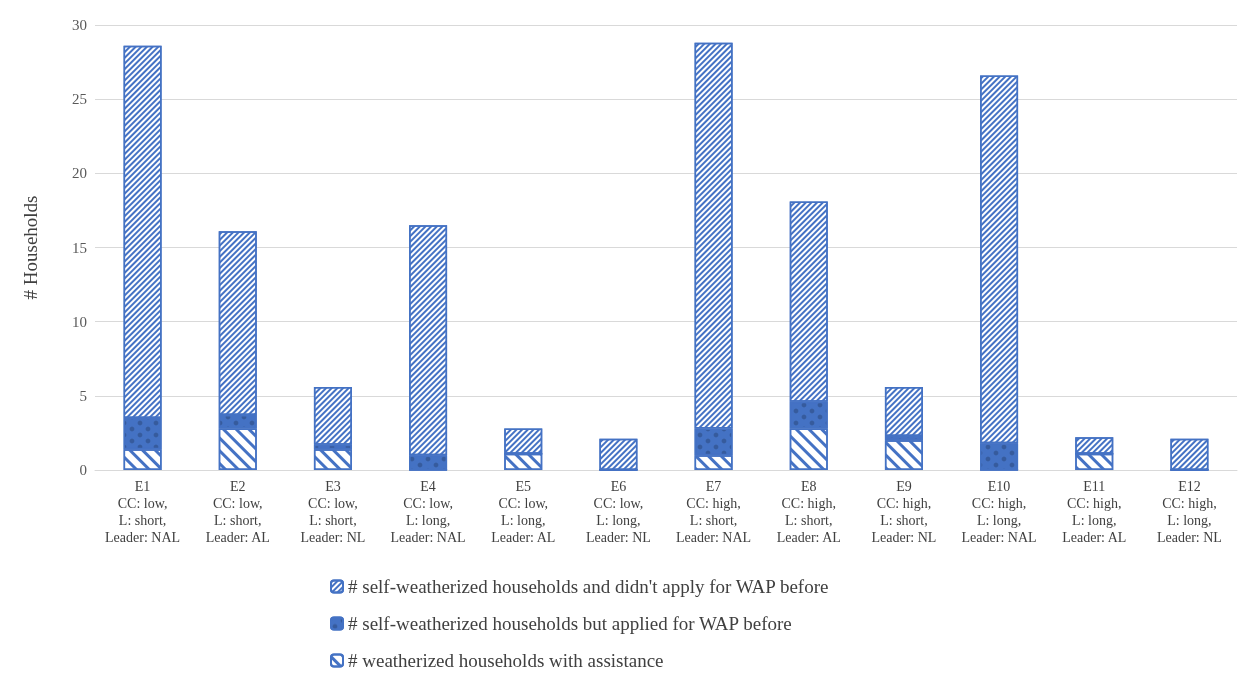 This screenshot has height=685, width=1252. I want to click on y-tick-label: 20, so click(79, 173).